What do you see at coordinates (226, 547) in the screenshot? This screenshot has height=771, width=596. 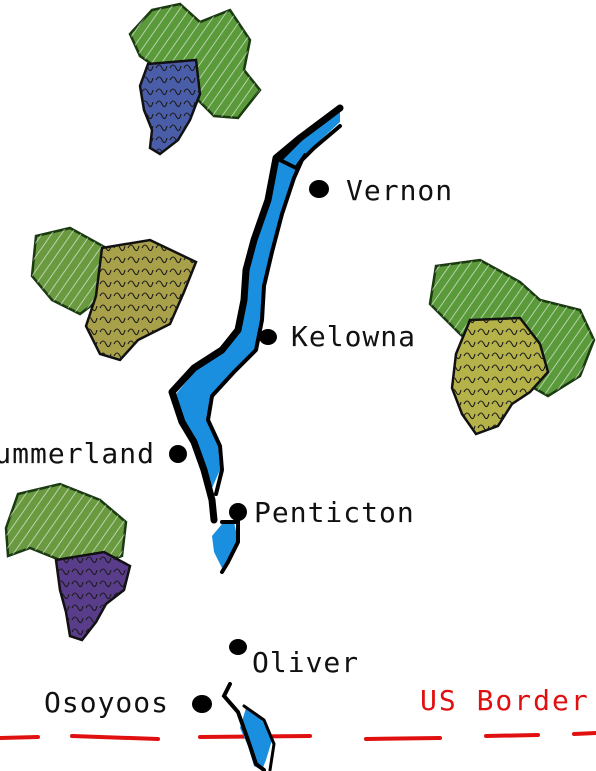 I see `skaha-lake` at bounding box center [226, 547].